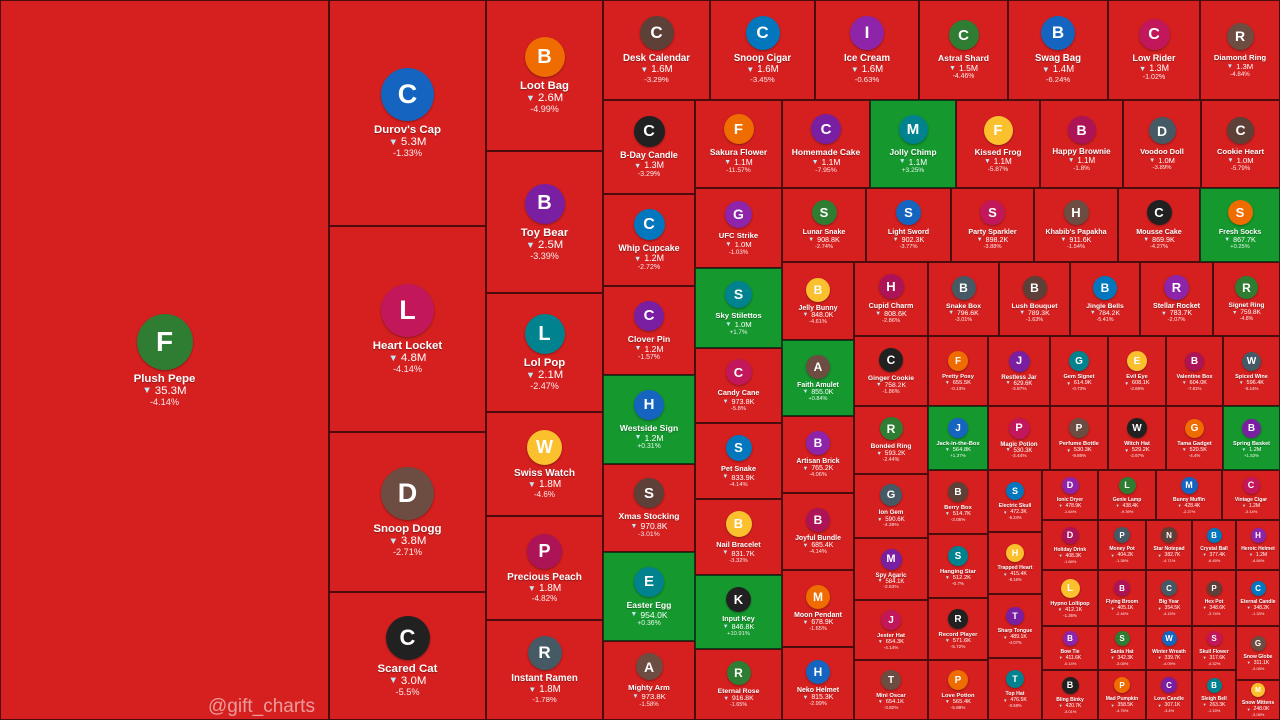 This screenshot has width=1280, height=720. Describe the element at coordinates (738, 228) in the screenshot. I see `treemap-tile-ufc-strike: G UFC Strike ▼ 1.0M -1.03%` at that location.